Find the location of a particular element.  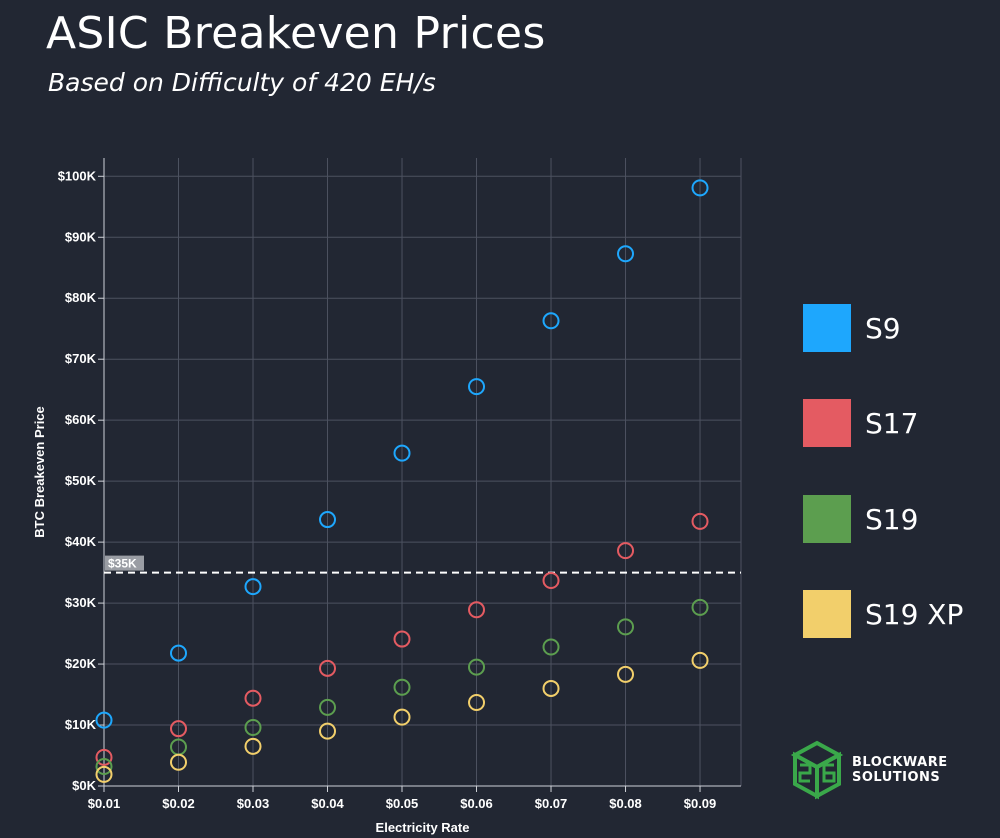

x-axis-title: Electricity Rate is located at coordinates (423, 827).